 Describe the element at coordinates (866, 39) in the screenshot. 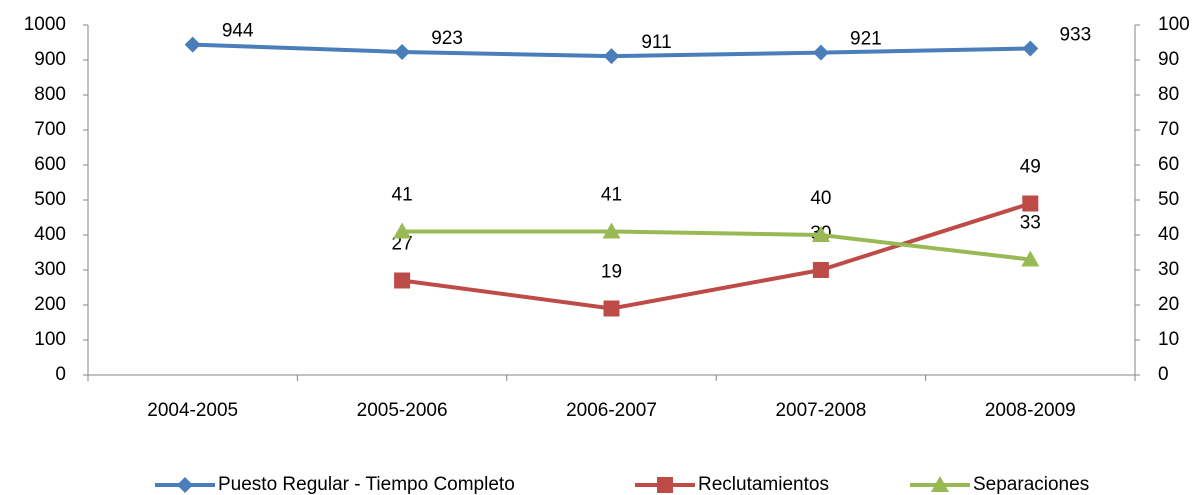

I see `data-label: 921` at that location.